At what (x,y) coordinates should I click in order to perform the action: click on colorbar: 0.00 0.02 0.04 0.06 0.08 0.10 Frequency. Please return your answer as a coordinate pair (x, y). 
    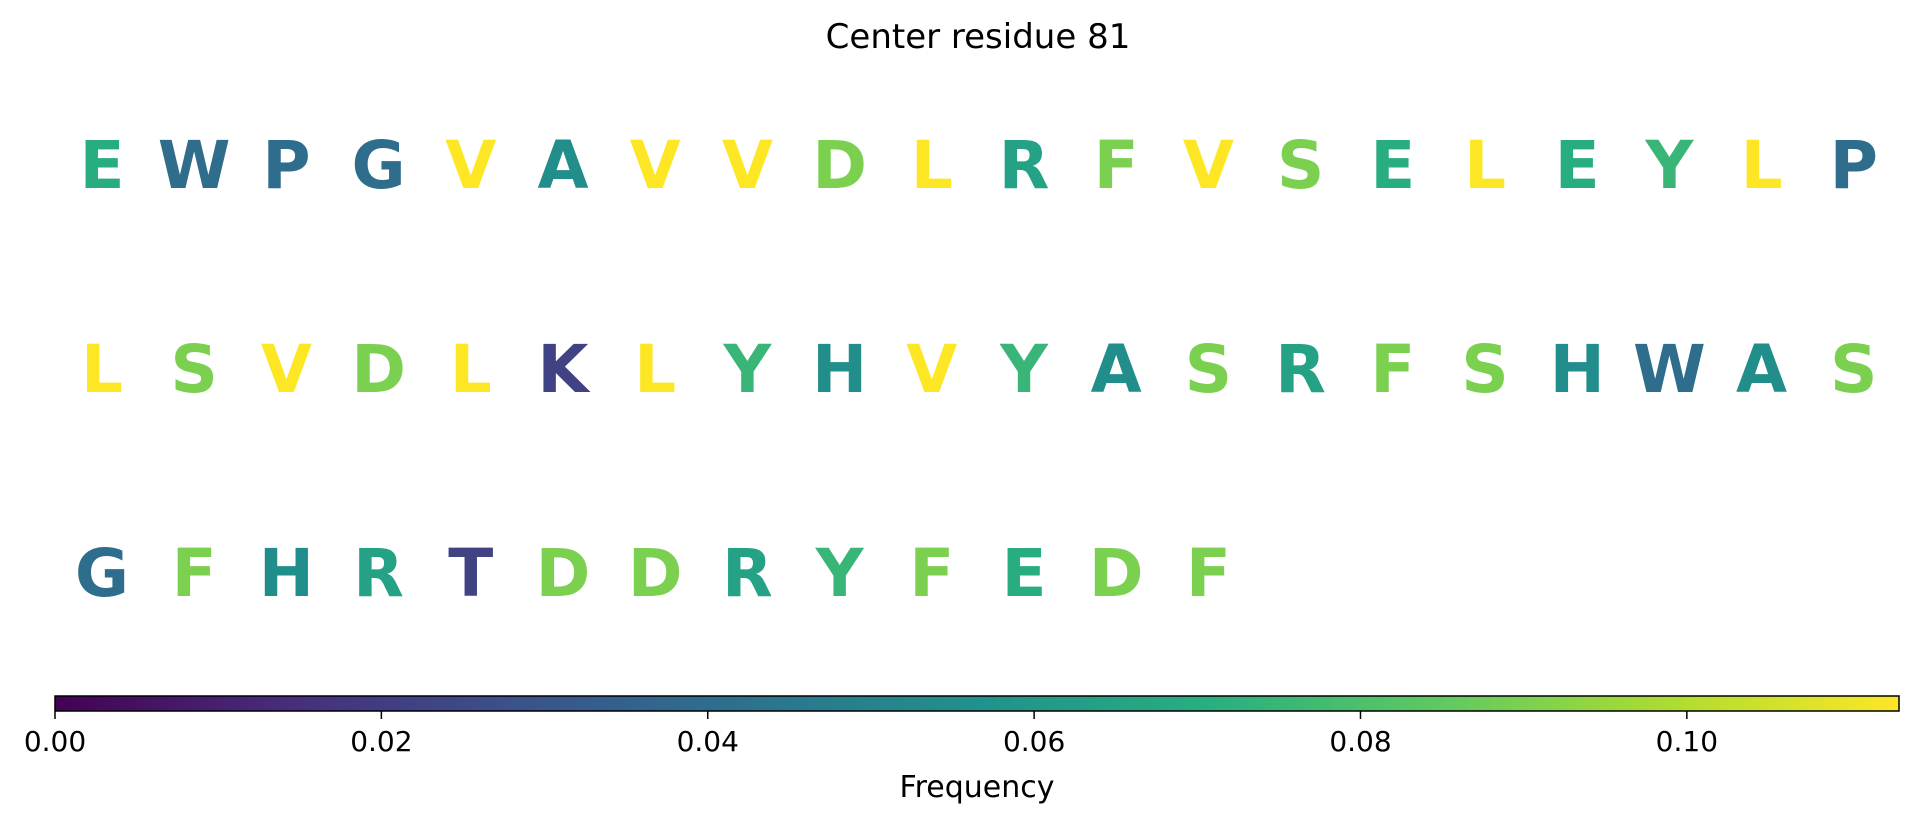
    Looking at the image, I should click on (962, 750).